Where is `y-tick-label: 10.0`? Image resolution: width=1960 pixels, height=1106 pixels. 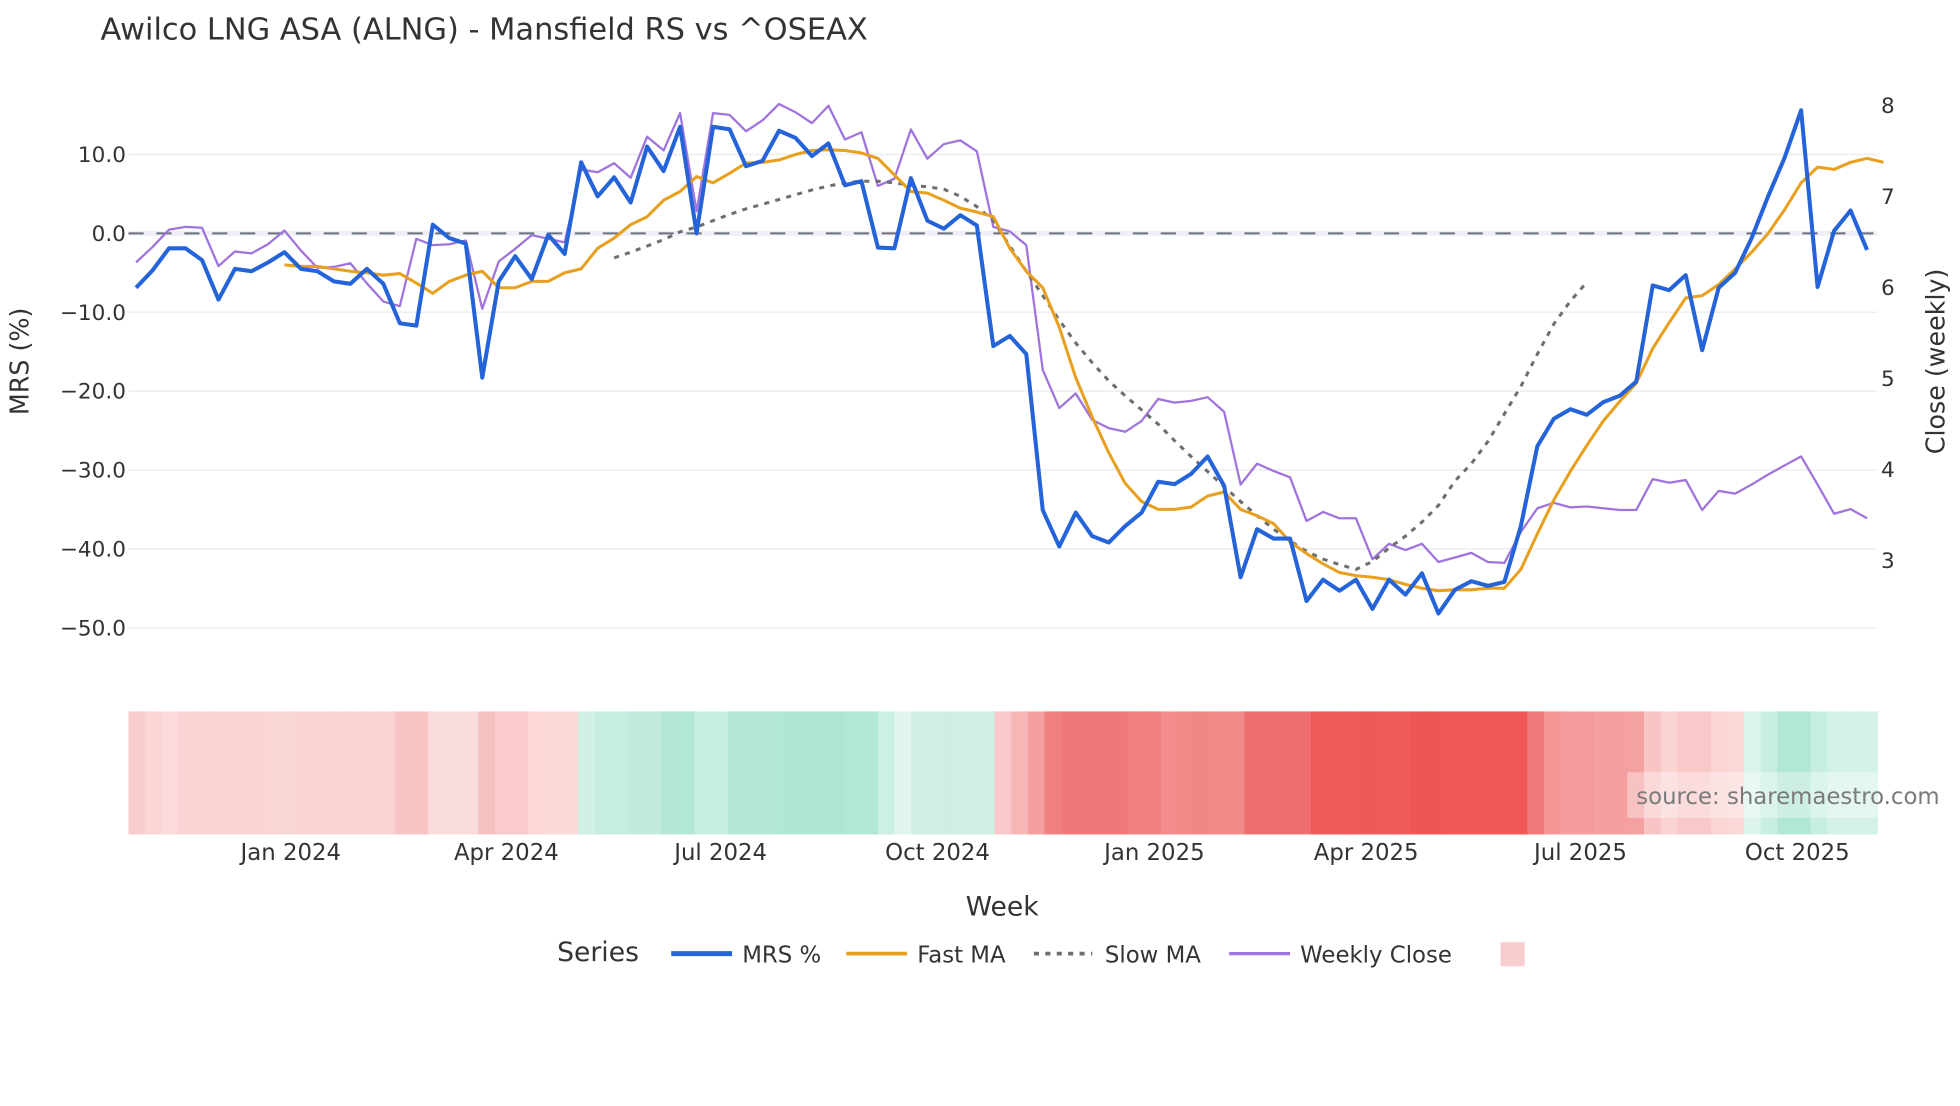 y-tick-label: 10.0 is located at coordinates (102, 155).